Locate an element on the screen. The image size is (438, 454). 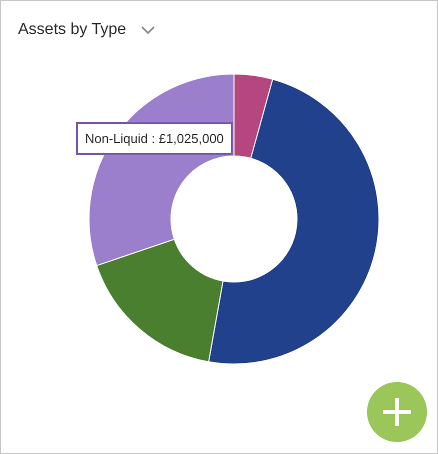
text: Non-Liquid : £1,025,000 is located at coordinates (154, 138).